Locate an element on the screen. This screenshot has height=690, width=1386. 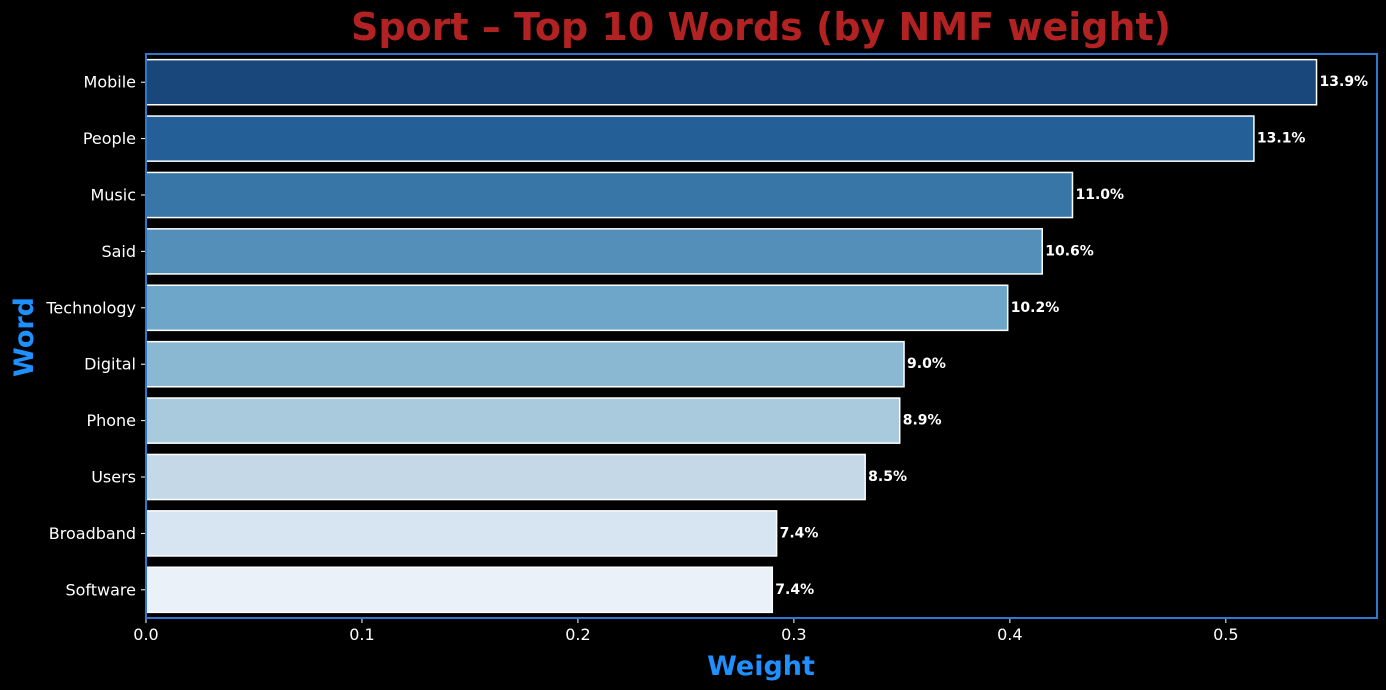
y-tick-label-software: Software is located at coordinates (100, 589).